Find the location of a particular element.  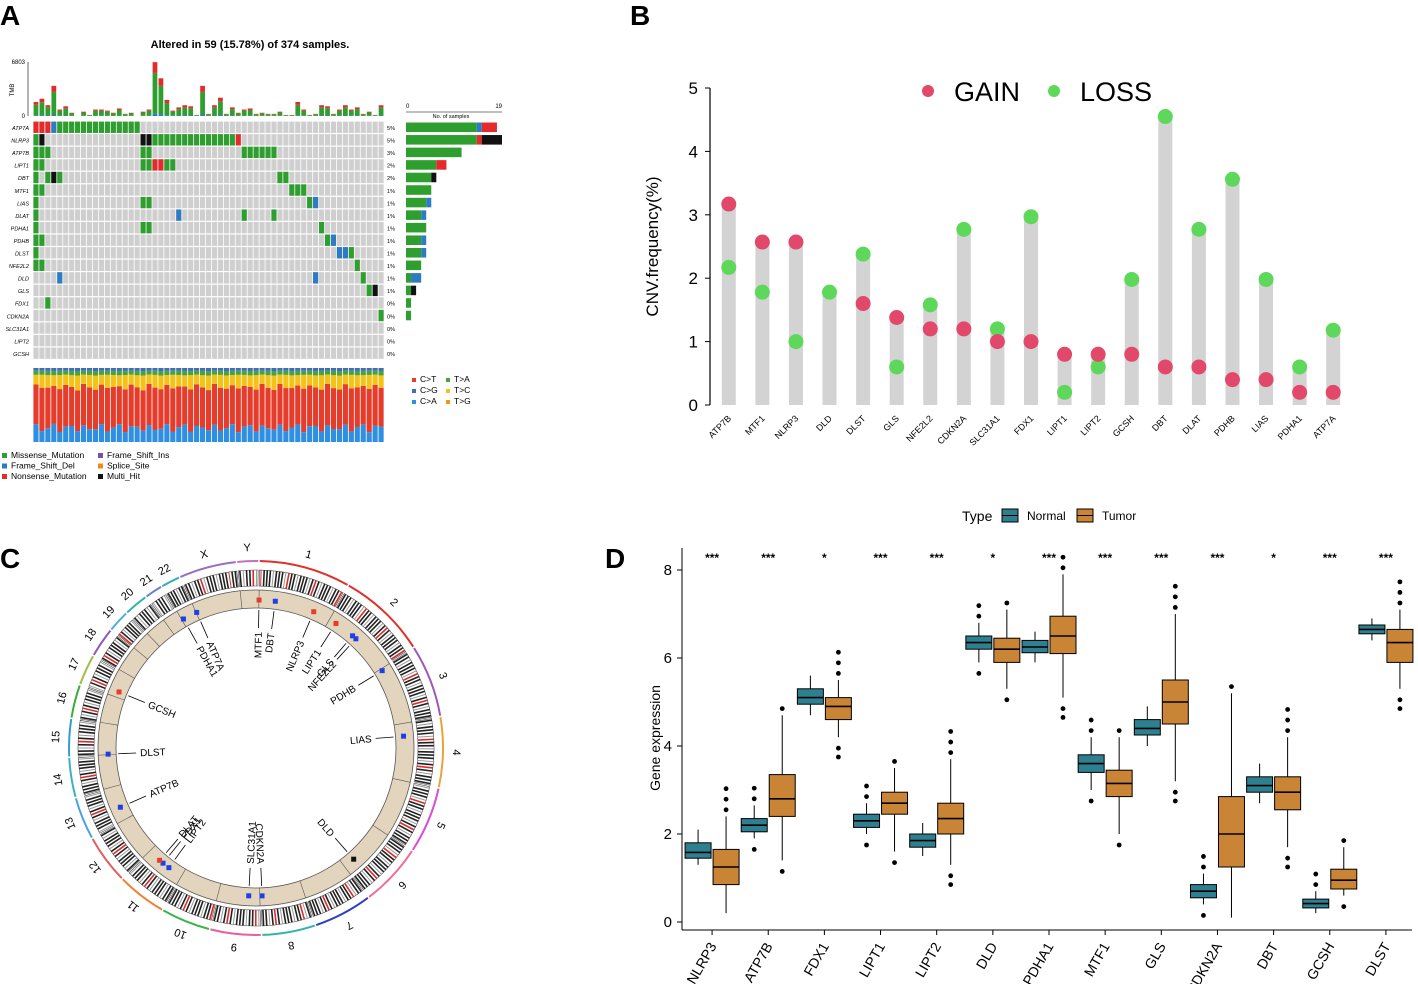

x-tick-label-GCSH: GCSH is located at coordinates (1320, 961).